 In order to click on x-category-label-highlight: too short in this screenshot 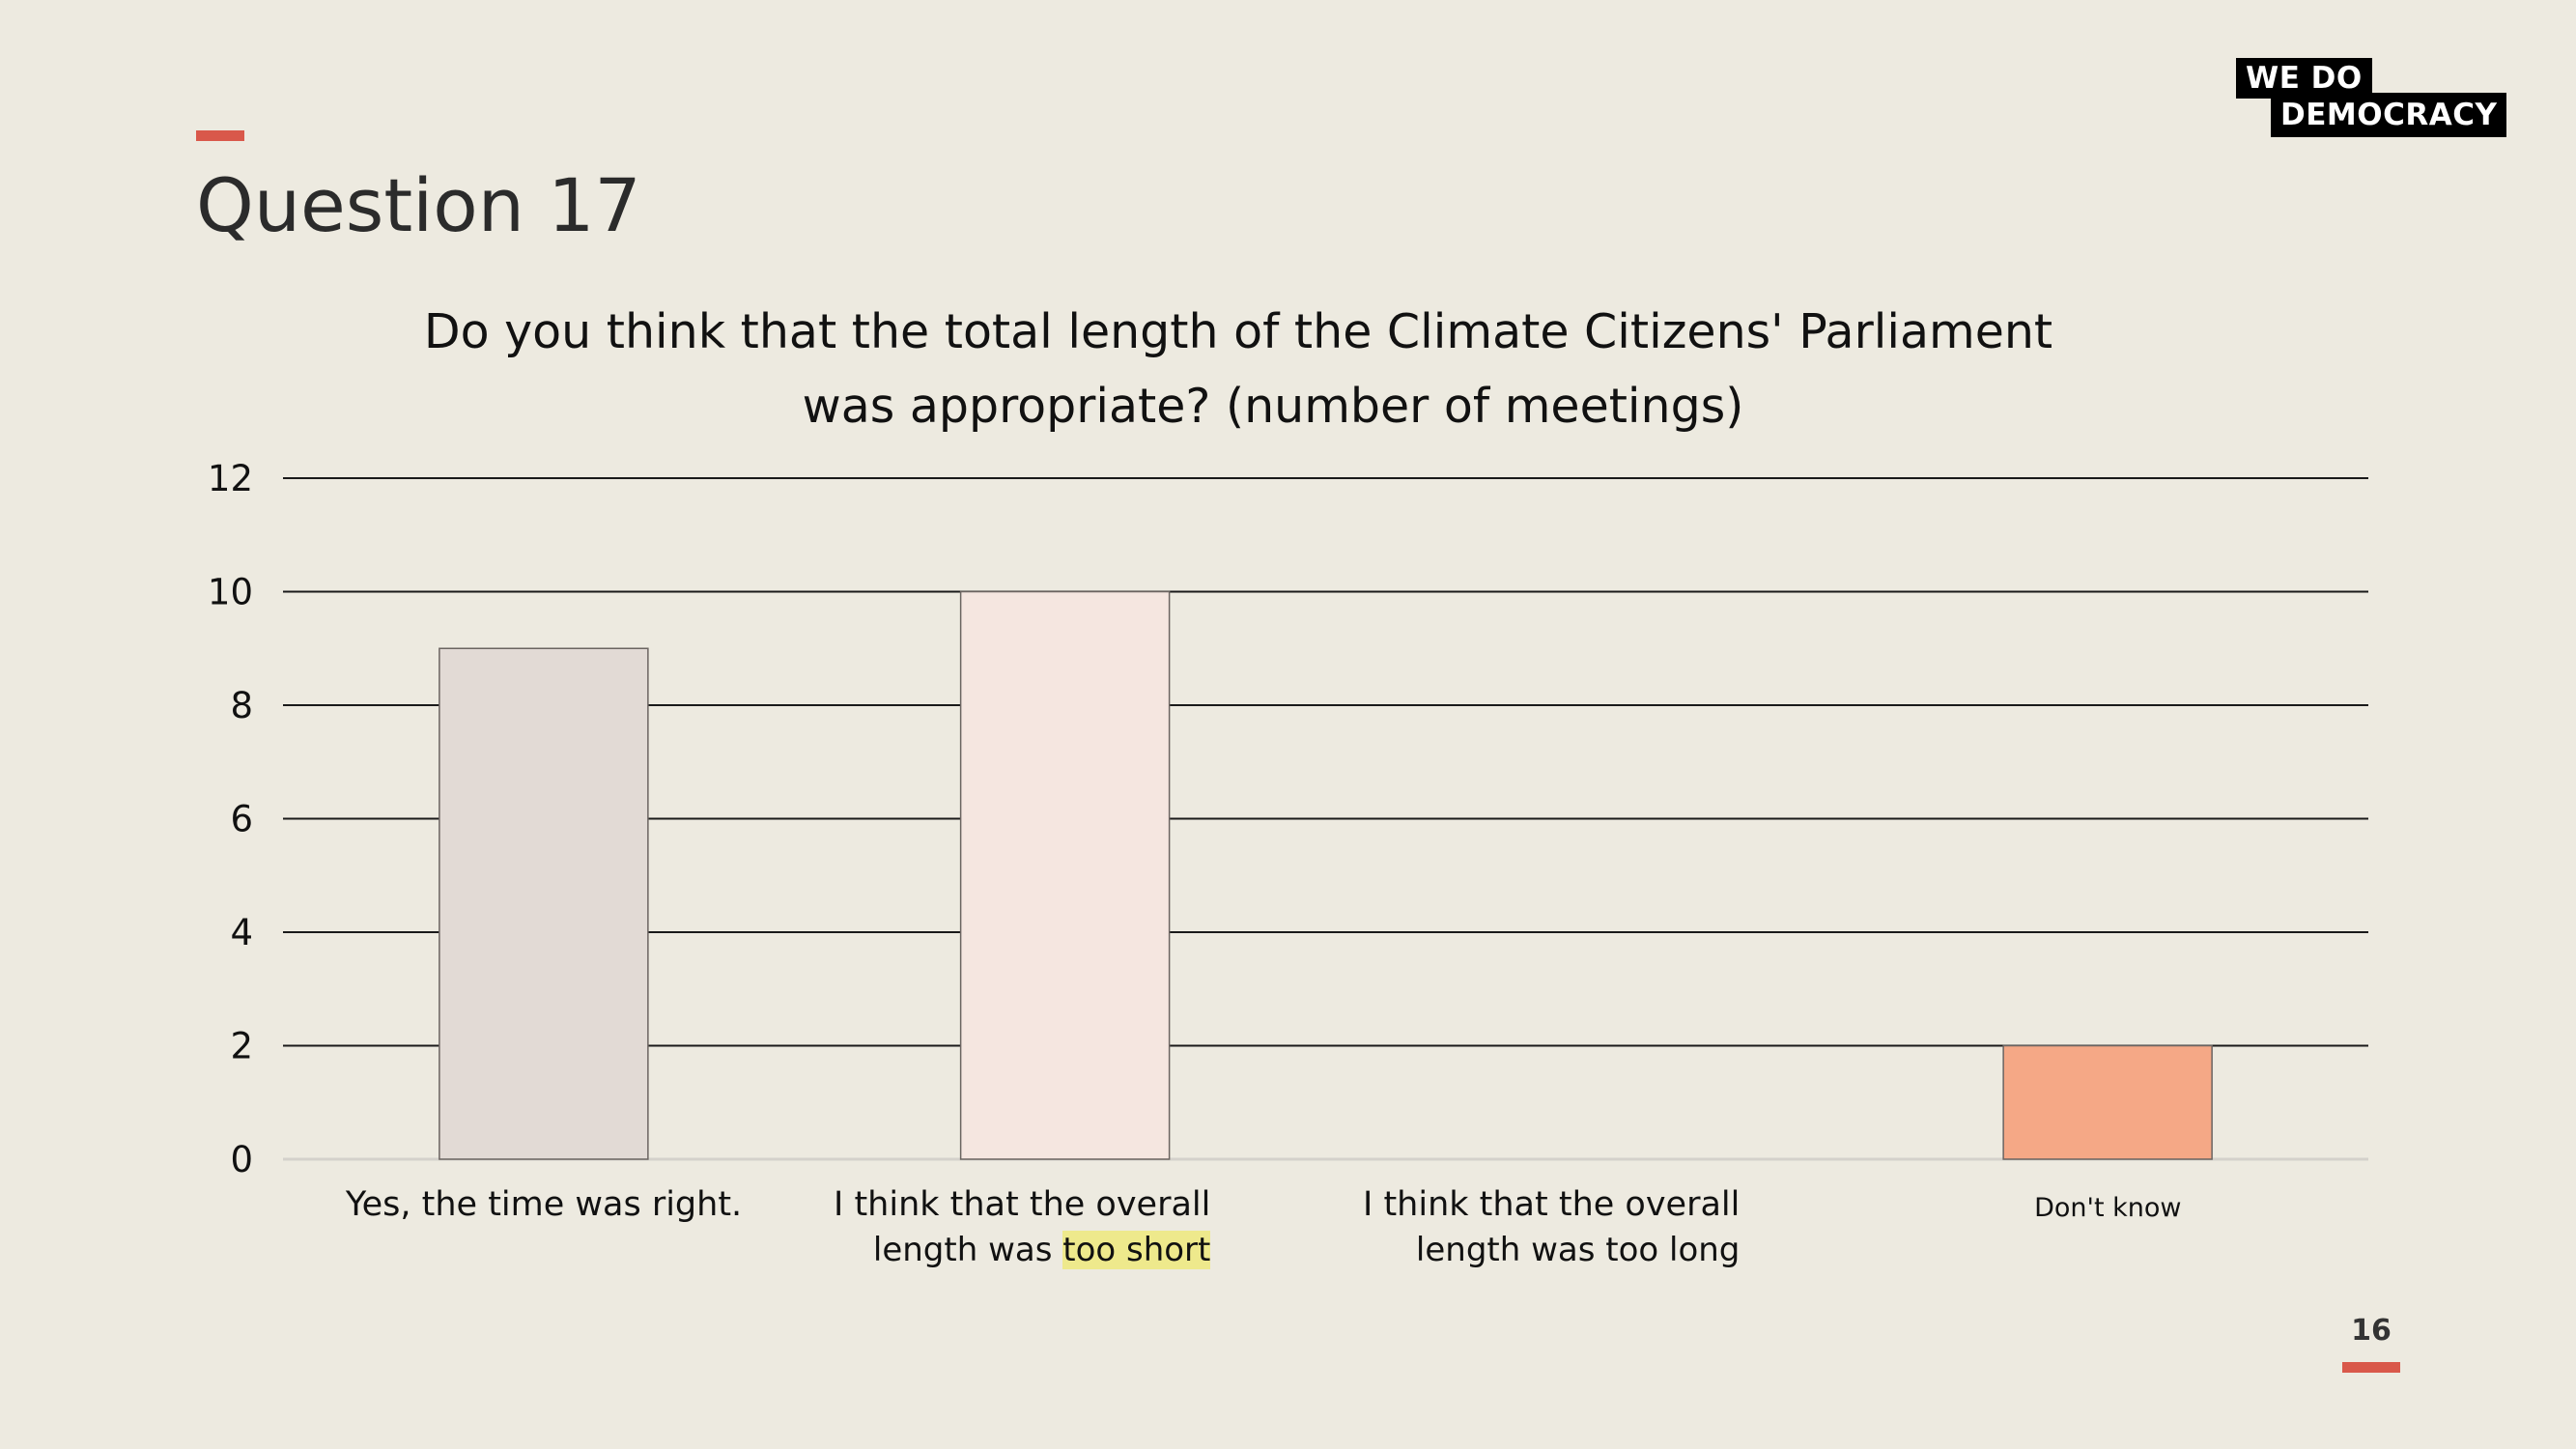, I will do `click(1136, 1250)`.